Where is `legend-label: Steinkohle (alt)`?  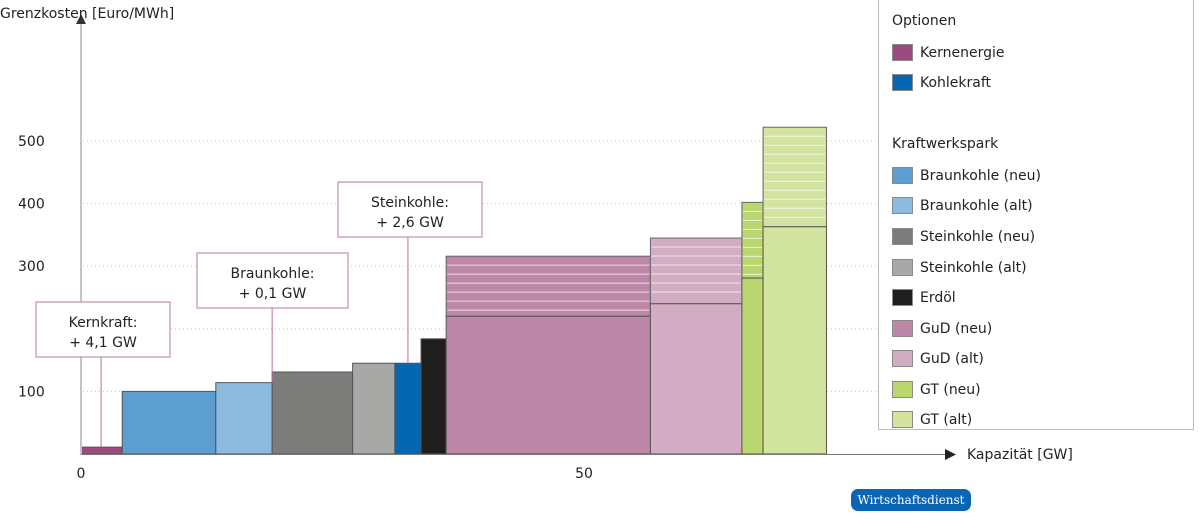 legend-label: Steinkohle (alt) is located at coordinates (973, 267).